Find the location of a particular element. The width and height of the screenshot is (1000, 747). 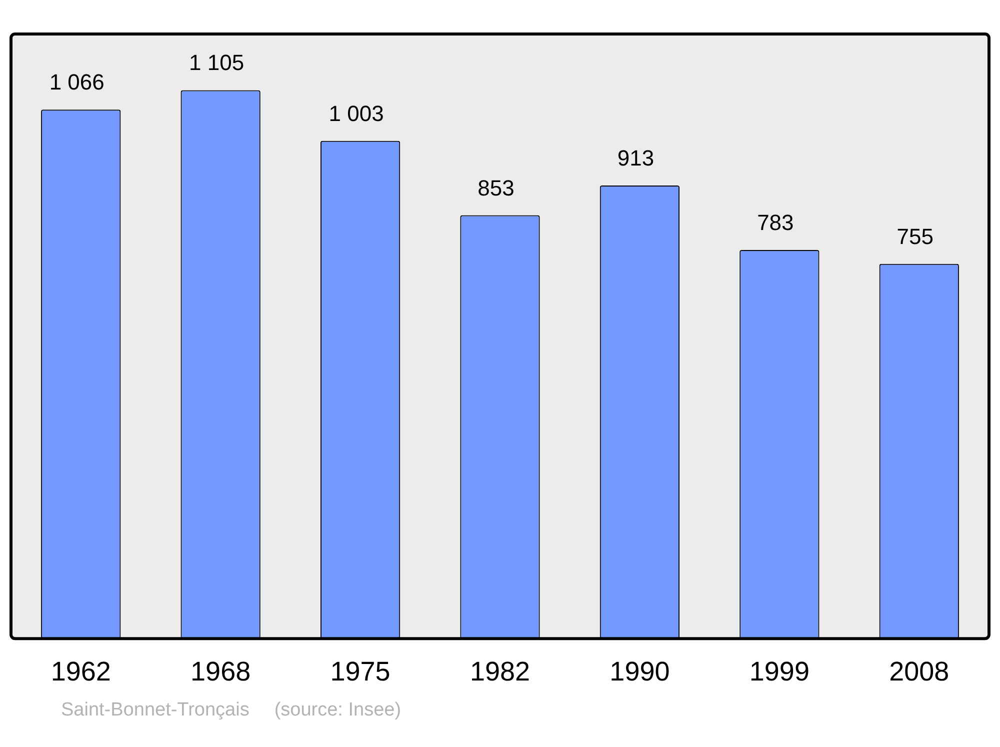

x-tick-label: 1982 is located at coordinates (500, 671).